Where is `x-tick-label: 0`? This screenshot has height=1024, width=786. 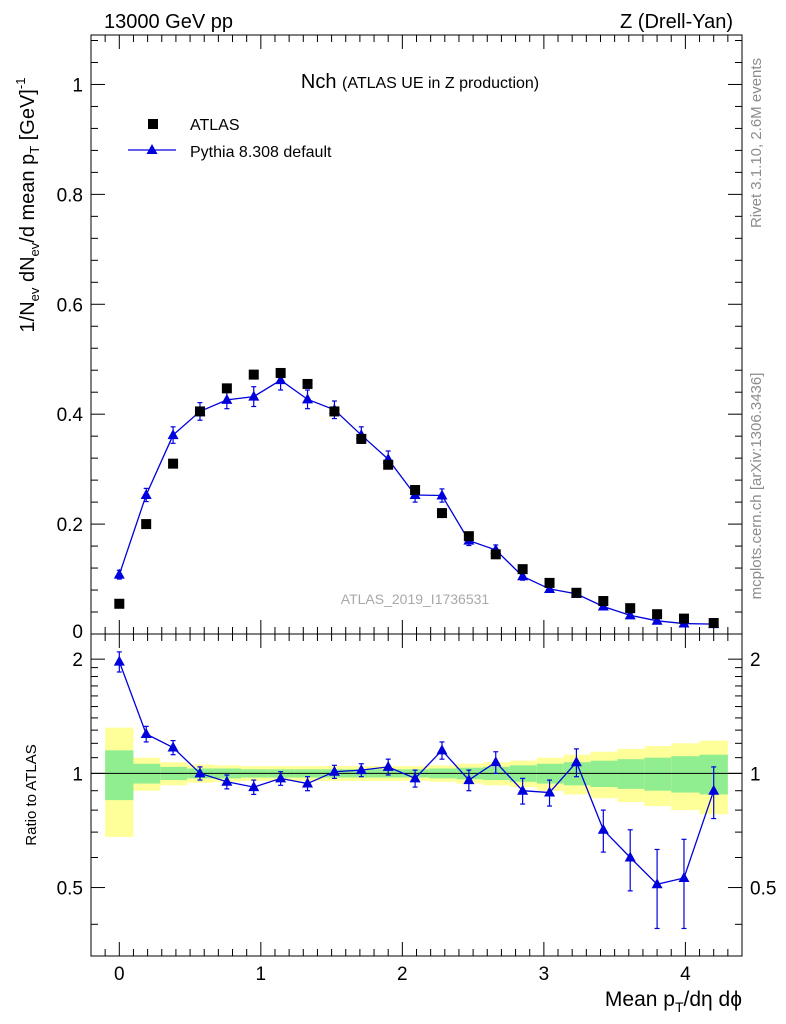
x-tick-label: 0 is located at coordinates (119, 974).